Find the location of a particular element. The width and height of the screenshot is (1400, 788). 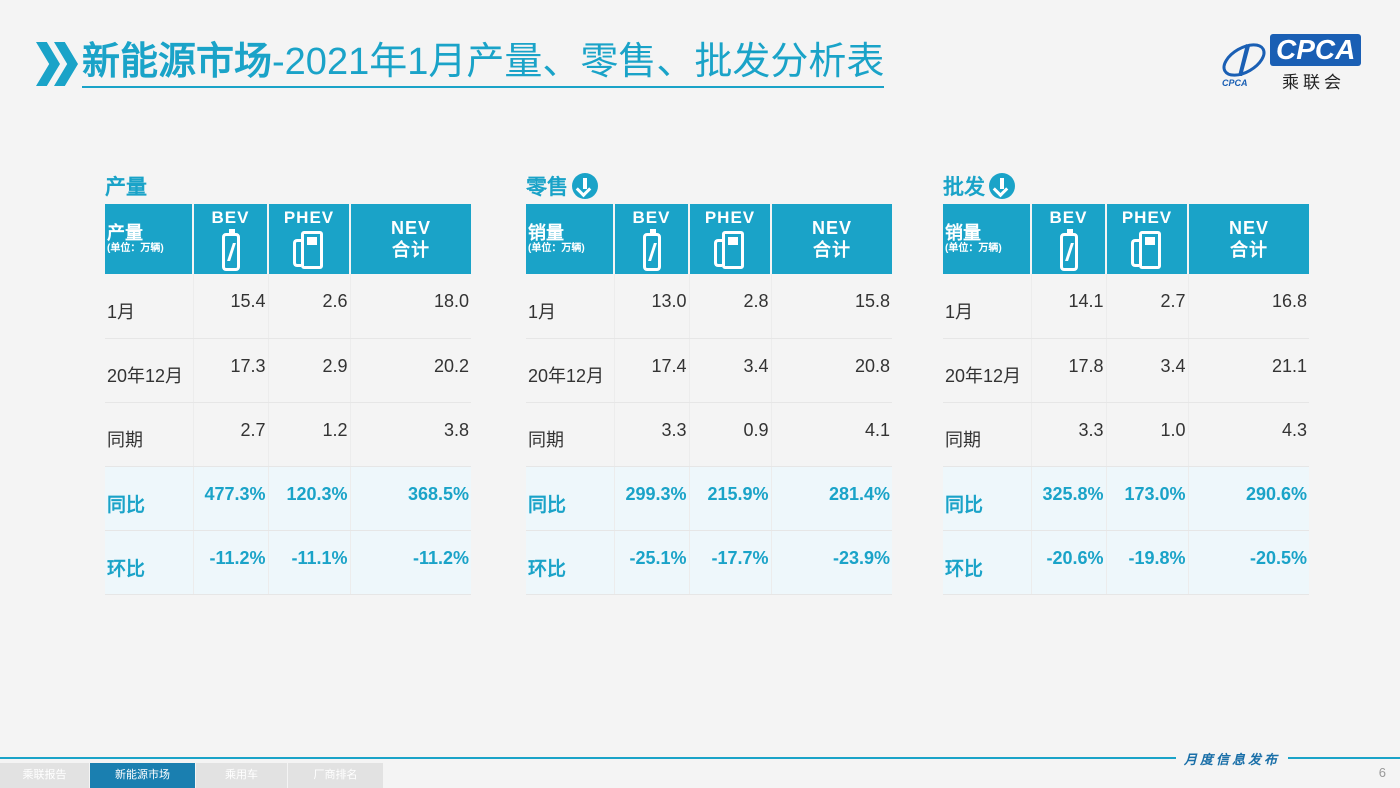

logo-en: CPCA is located at coordinates (1316, 50).